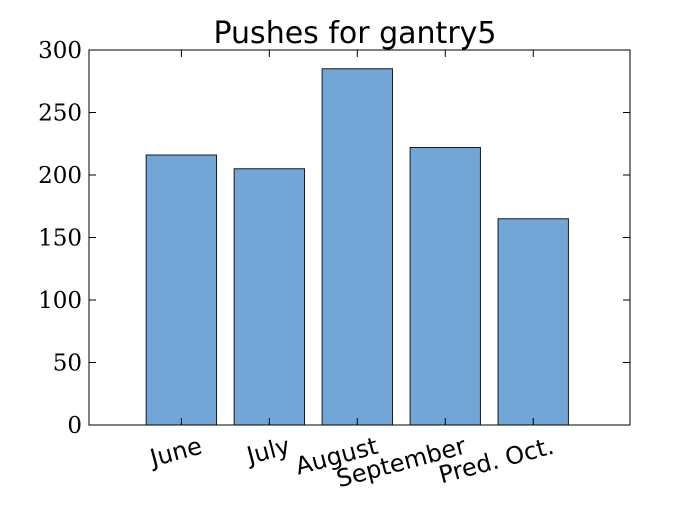  What do you see at coordinates (533, 322) in the screenshot?
I see `bar-pred-oct` at bounding box center [533, 322].